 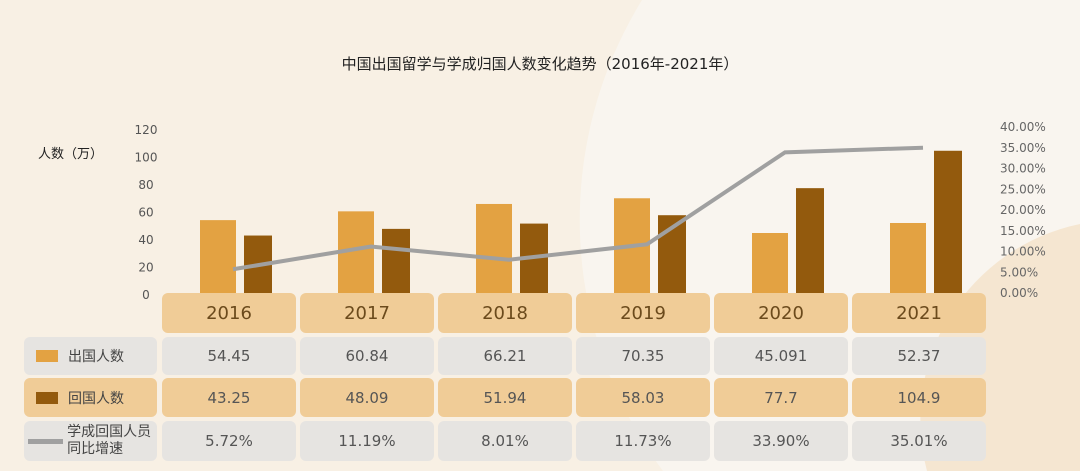 What do you see at coordinates (643, 397) in the screenshot?
I see `table-cell: 58.03` at bounding box center [643, 397].